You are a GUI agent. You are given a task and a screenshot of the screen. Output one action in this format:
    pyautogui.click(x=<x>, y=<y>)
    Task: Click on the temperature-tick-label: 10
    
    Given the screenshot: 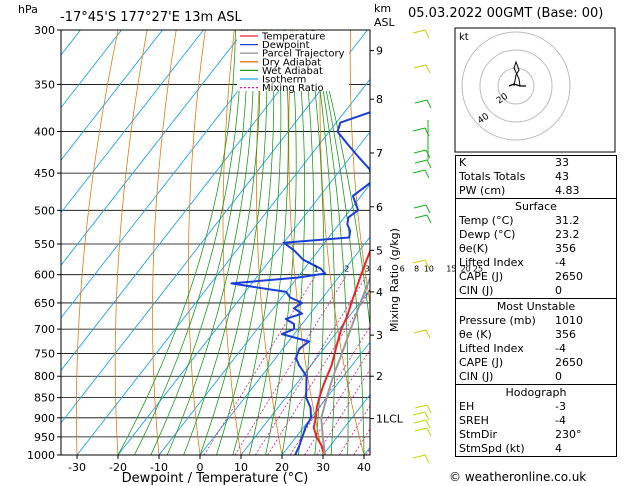 What is the action you would take?
    pyautogui.click(x=241, y=467)
    